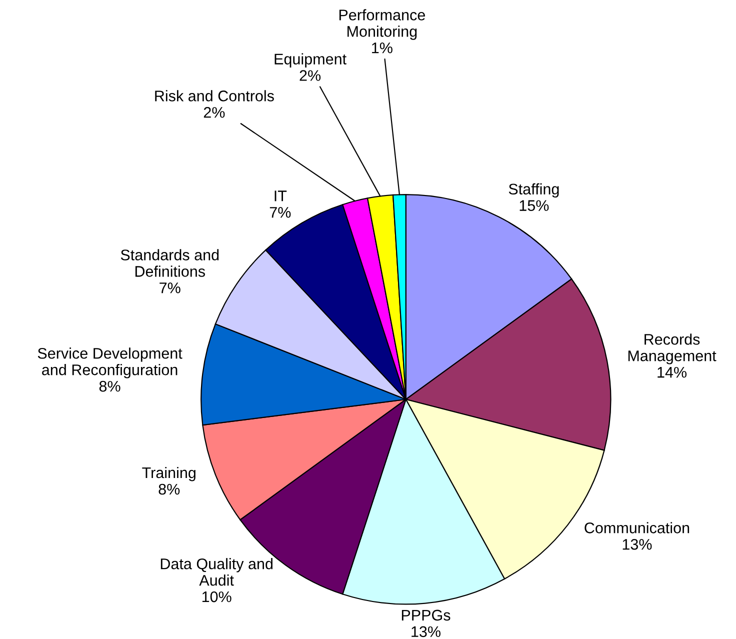 The width and height of the screenshot is (736, 639). Describe the element at coordinates (169, 263) in the screenshot. I see `slice-label: Standards and Definitions` at that location.